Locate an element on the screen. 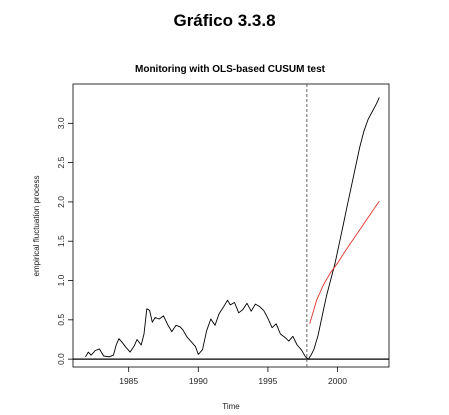  y-tick-label: 1.0 is located at coordinates (61, 280).